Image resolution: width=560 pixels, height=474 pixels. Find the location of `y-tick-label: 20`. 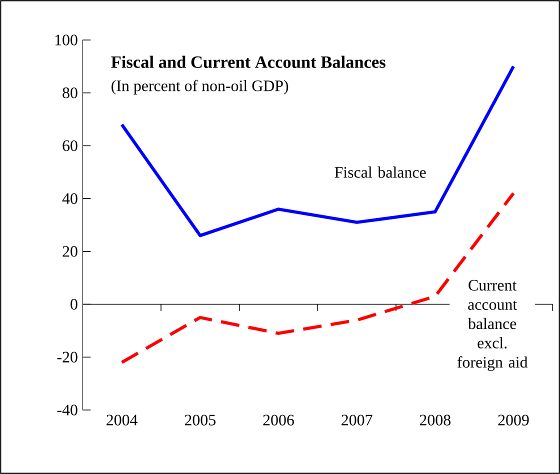

y-tick-label: 20 is located at coordinates (70, 251).